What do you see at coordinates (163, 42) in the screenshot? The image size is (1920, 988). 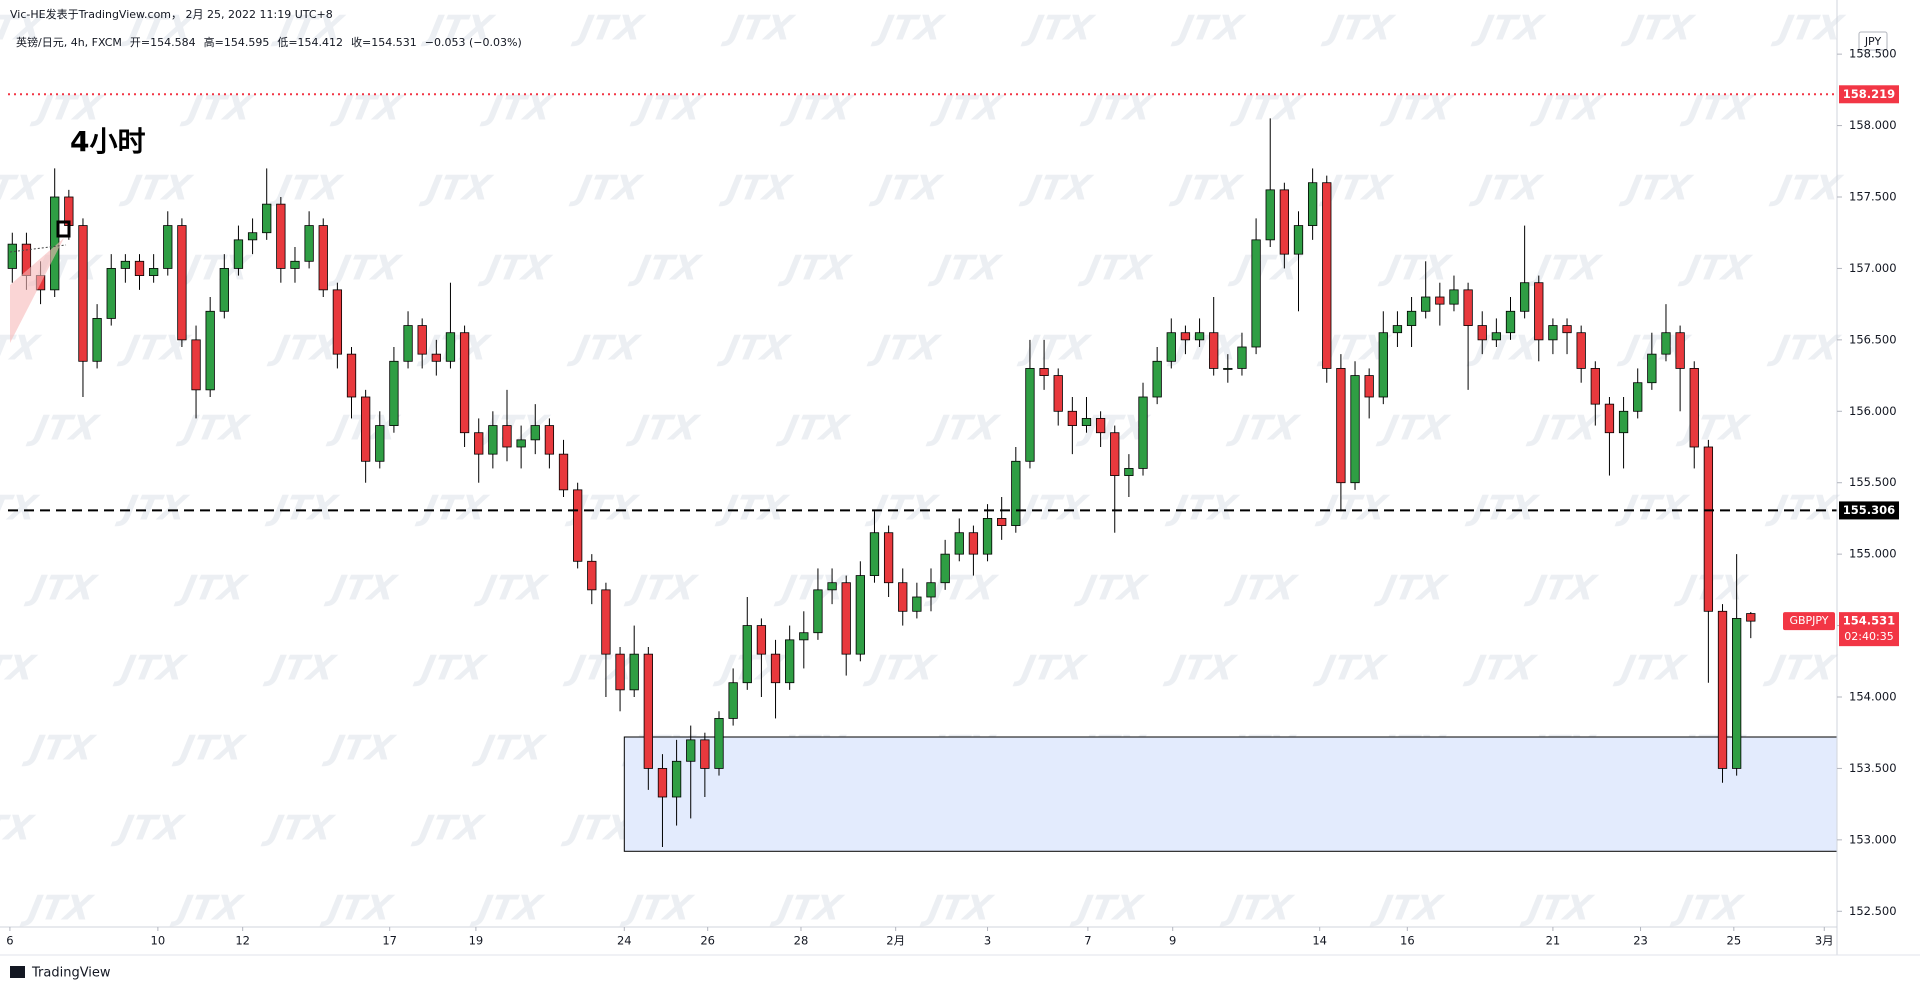 I see `legend-item: 开=154.584` at bounding box center [163, 42].